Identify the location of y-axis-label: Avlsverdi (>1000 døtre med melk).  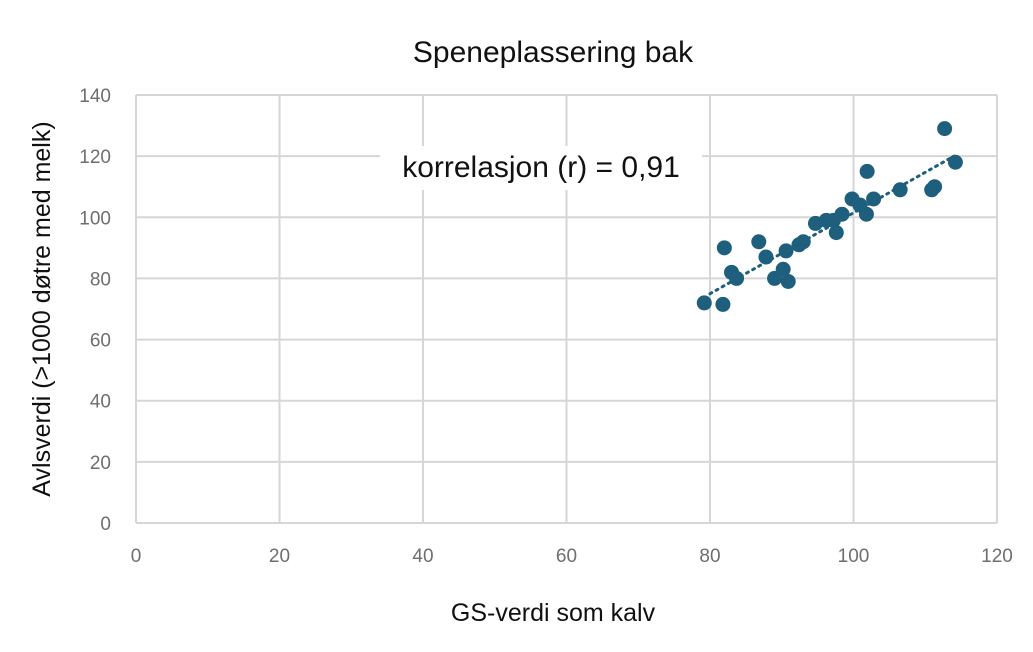
(42, 308).